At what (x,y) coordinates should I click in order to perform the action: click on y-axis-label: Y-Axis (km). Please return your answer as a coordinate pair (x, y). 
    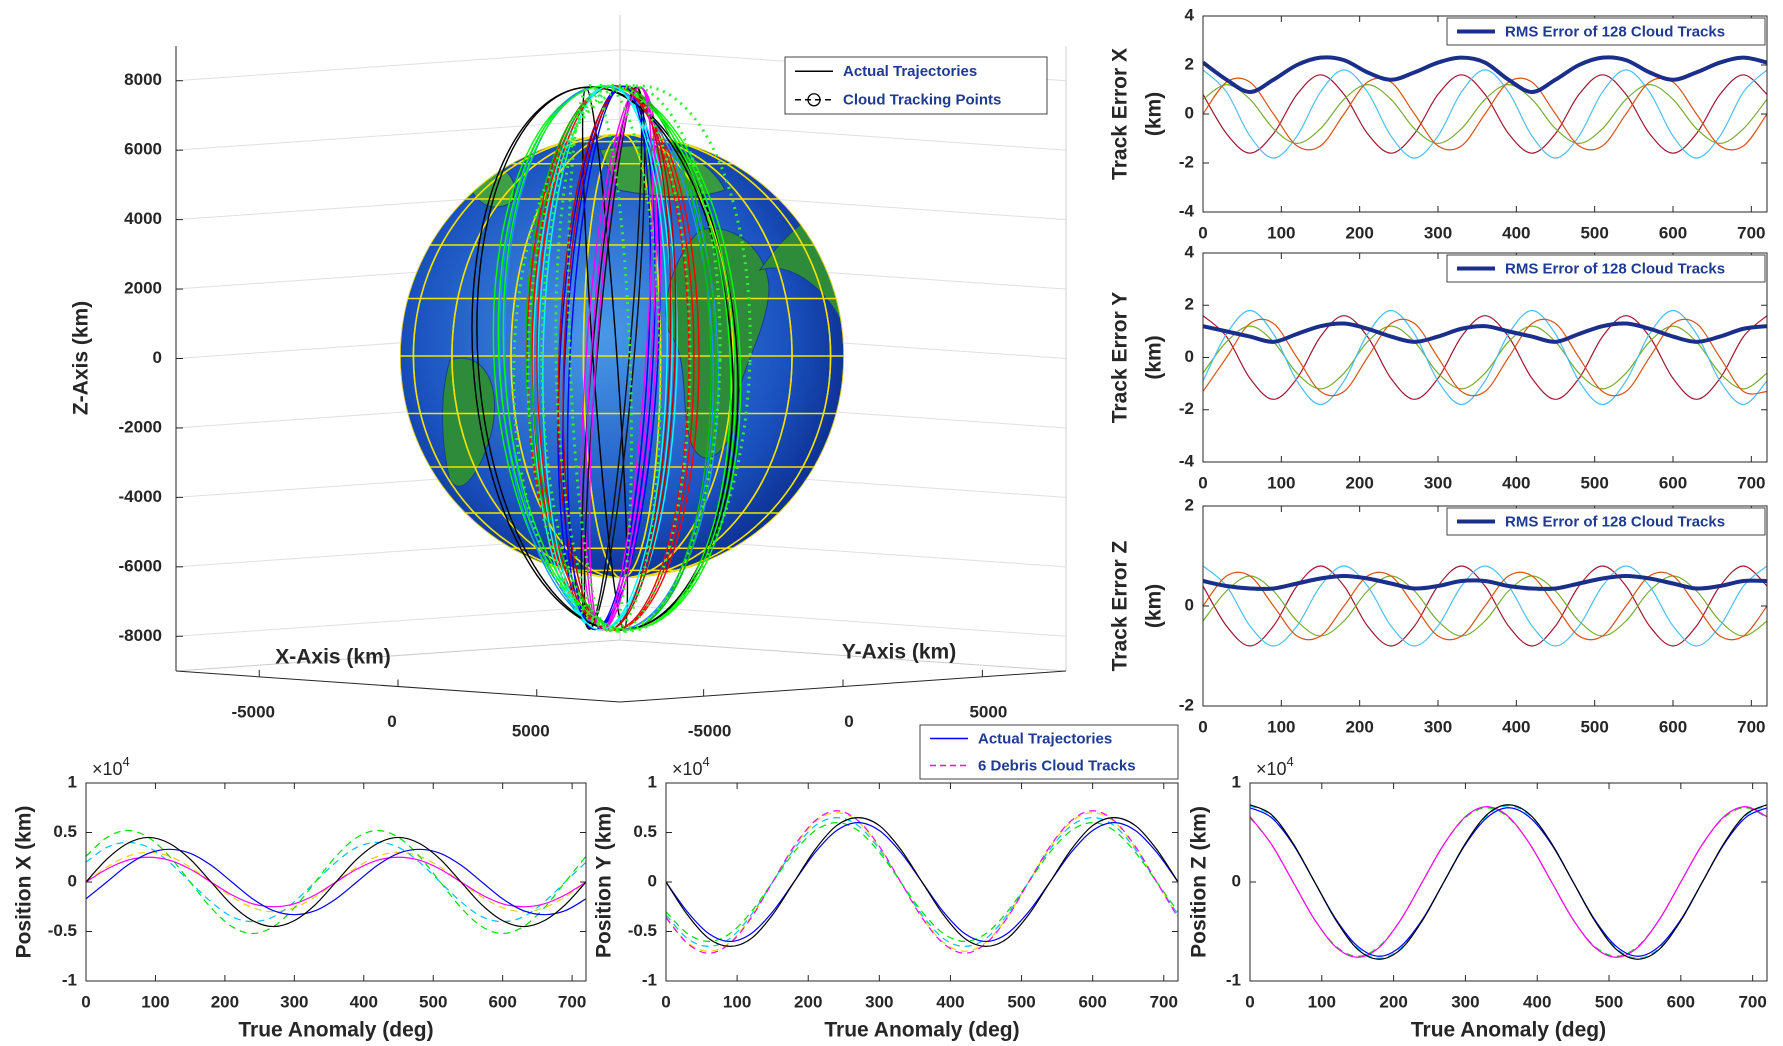
    Looking at the image, I should click on (899, 652).